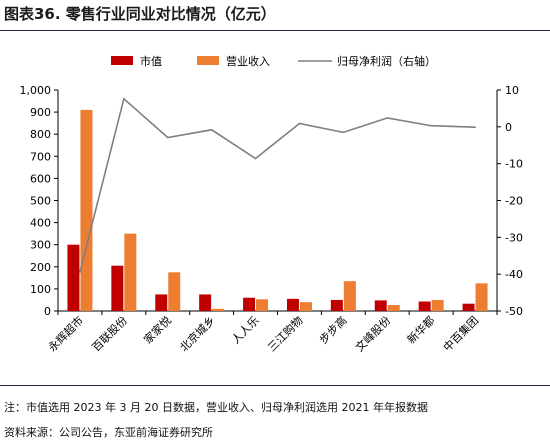 The image size is (550, 443). I want to click on legend-label-revenue: 营业收入, so click(248, 61).